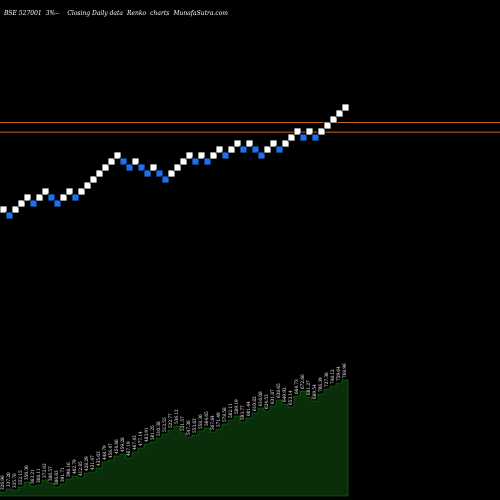  What do you see at coordinates (230, 410) in the screenshot?
I see `price-label: 582.11` at bounding box center [230, 410].